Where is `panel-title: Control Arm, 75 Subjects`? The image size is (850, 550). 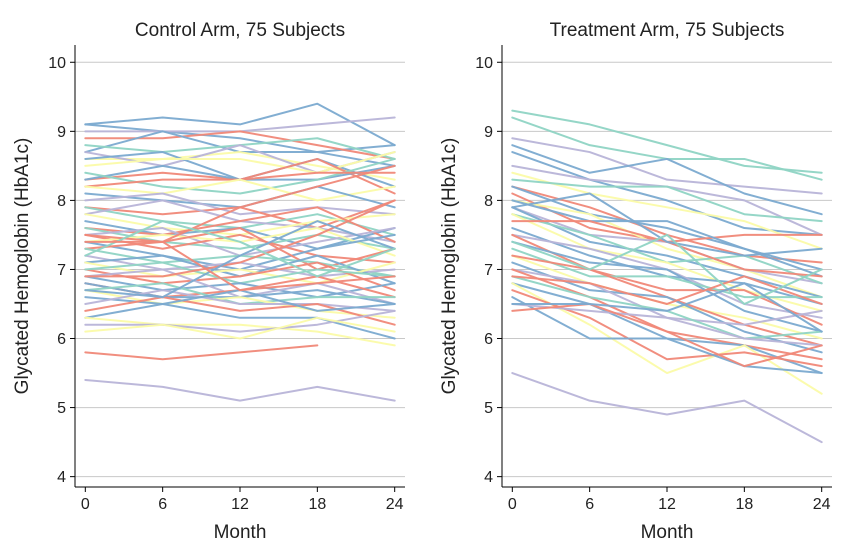
panel-title: Control Arm, 75 Subjects is located at coordinates (240, 30).